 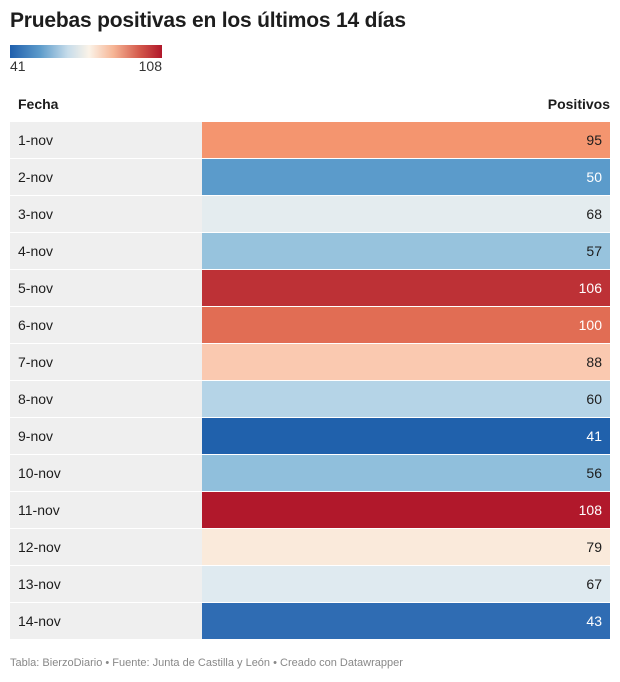 I want to click on cell-fecha: 10-nov, so click(x=106, y=473).